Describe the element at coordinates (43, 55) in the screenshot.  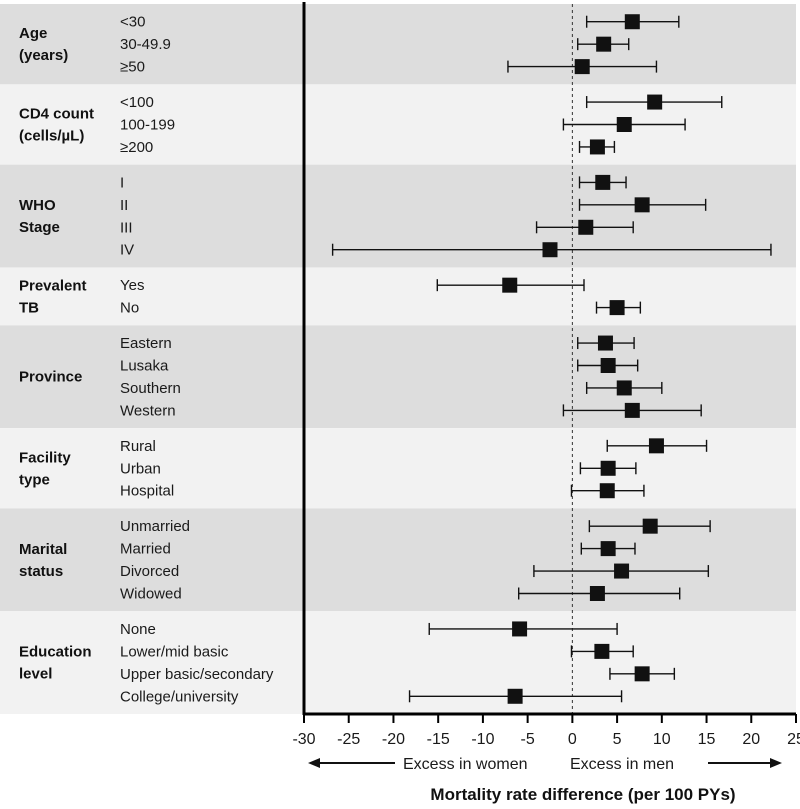
I see `group-label: (years)` at that location.